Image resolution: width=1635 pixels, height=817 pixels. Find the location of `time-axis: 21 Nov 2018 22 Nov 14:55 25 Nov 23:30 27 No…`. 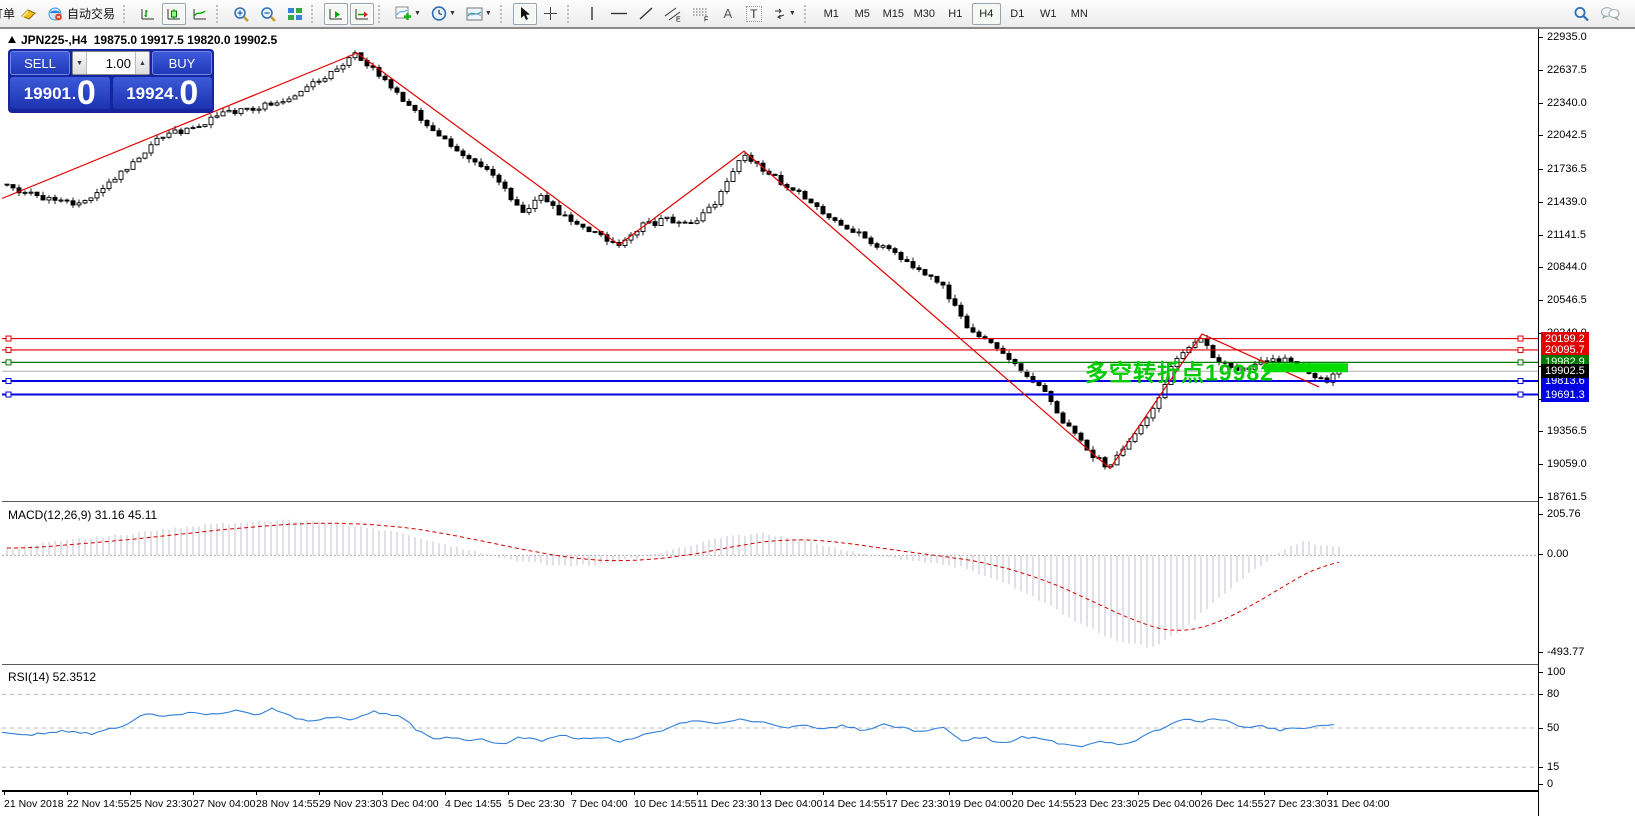

time-axis: 21 Nov 2018 22 Nov 14:55 25 Nov 23:30 27 No… is located at coordinates (770, 804).